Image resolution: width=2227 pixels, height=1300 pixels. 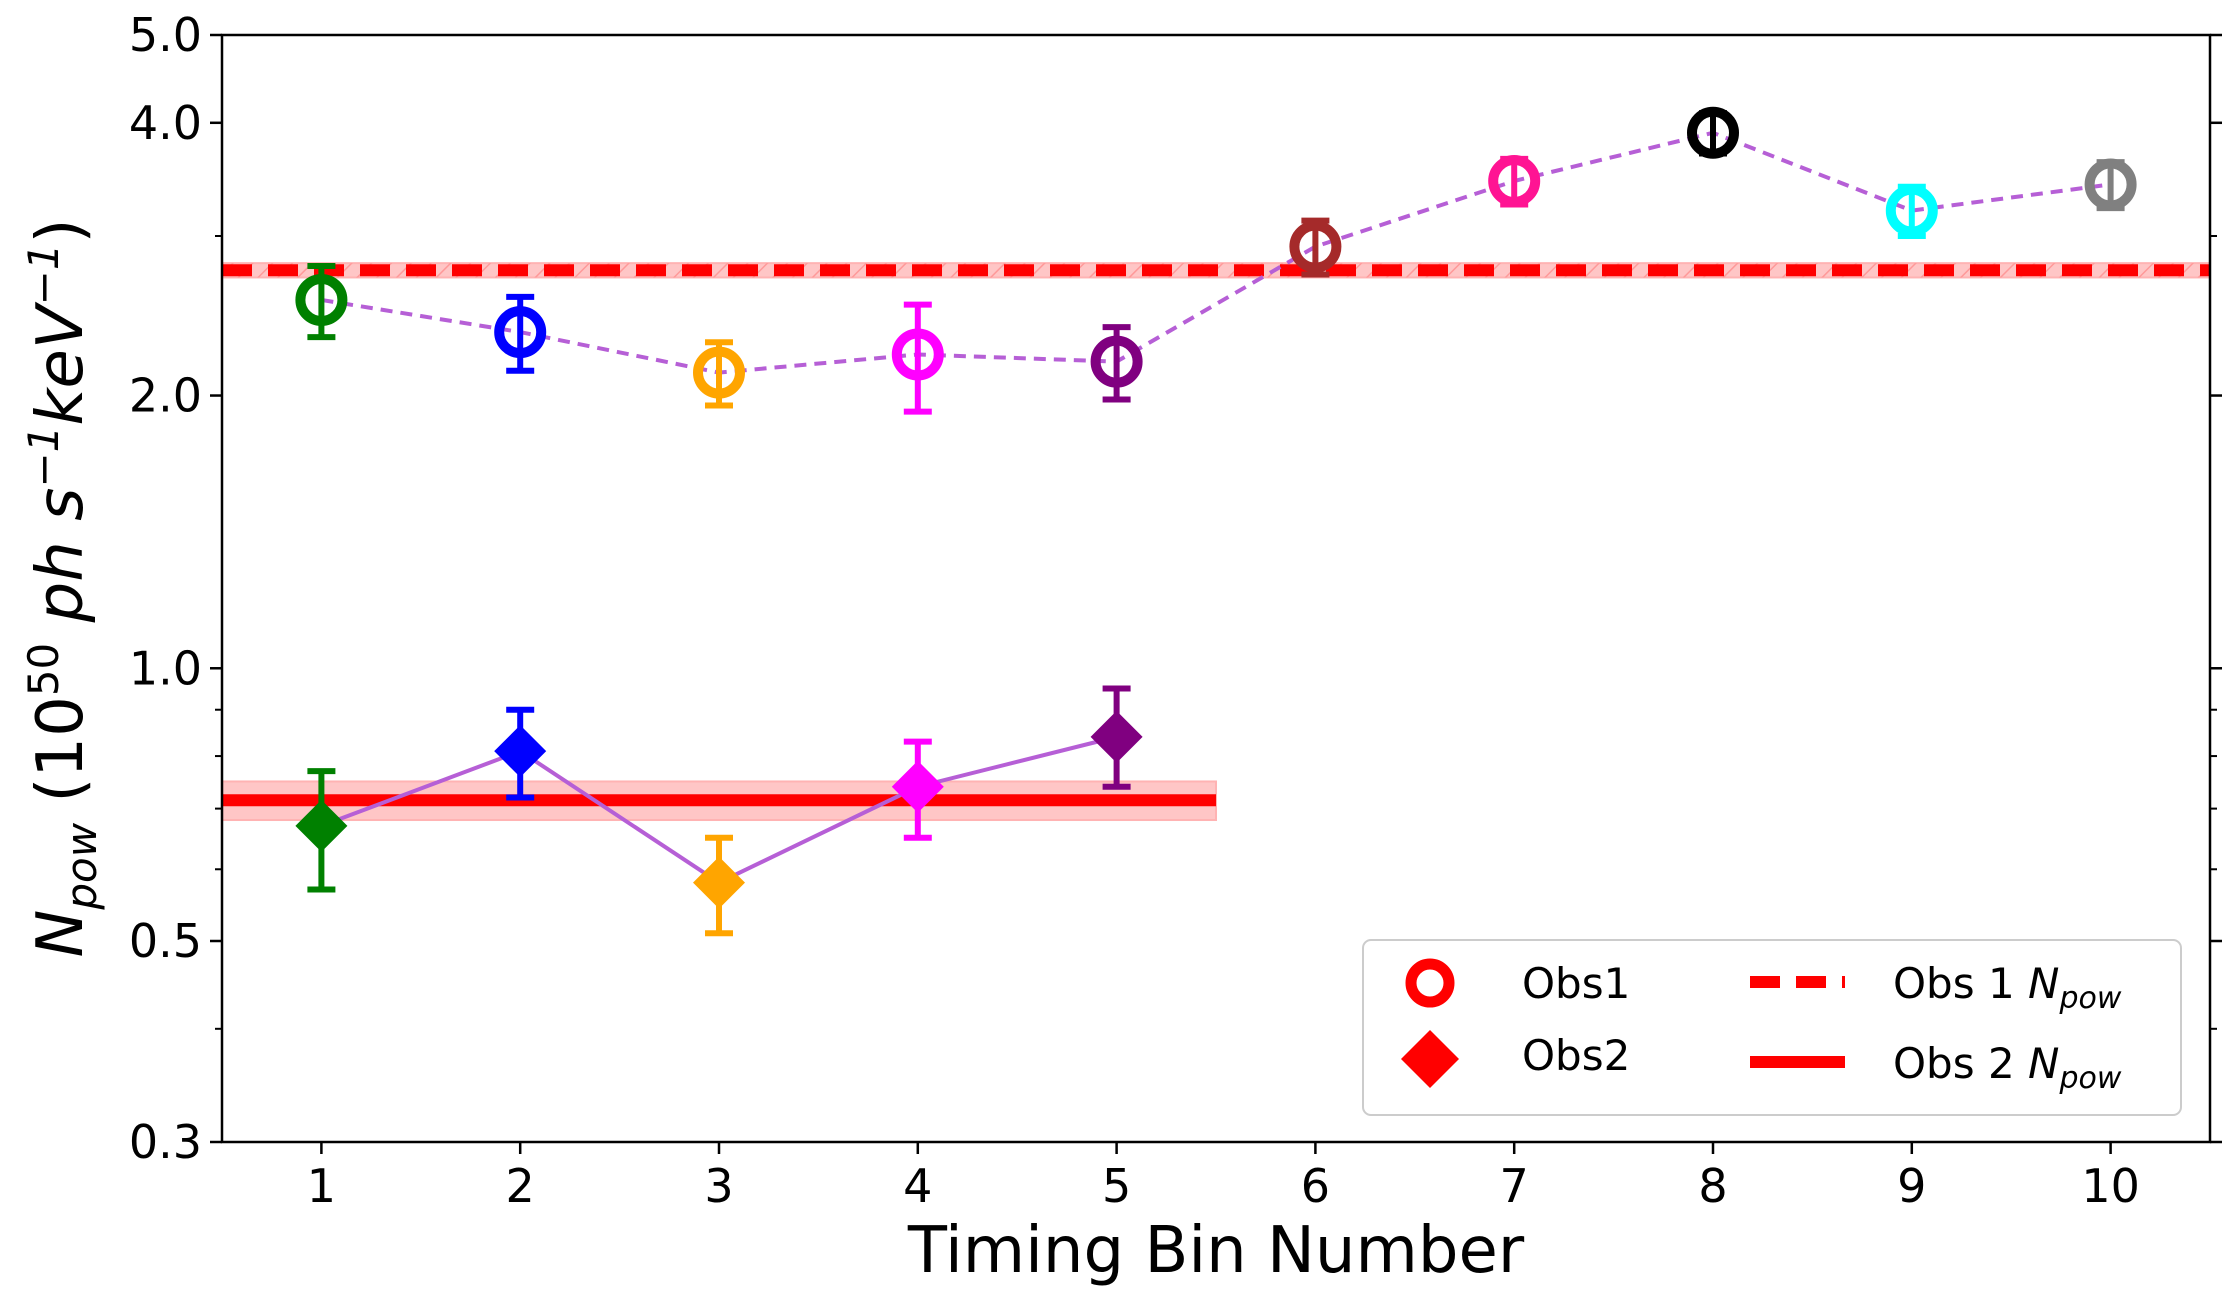 What do you see at coordinates (917, 1186) in the screenshot?
I see `x-tick-label-4: 4` at bounding box center [917, 1186].